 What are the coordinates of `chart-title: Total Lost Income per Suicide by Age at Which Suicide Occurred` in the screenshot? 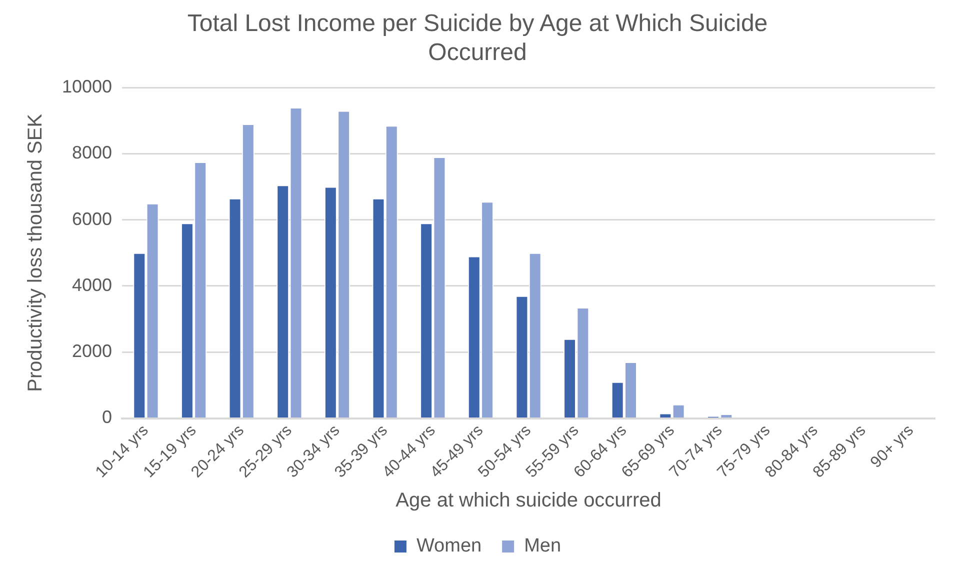 It's located at (477, 38).